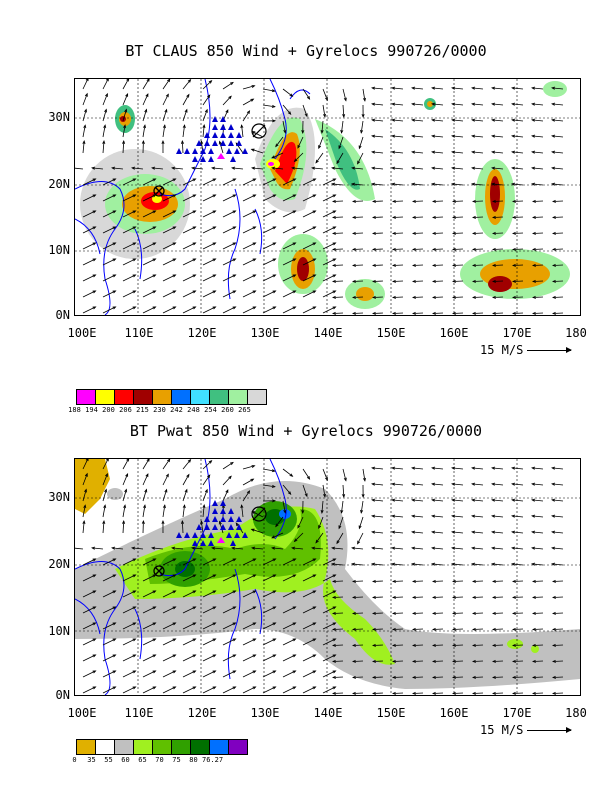 The image size is (612, 792). Describe the element at coordinates (159, 760) in the screenshot. I see `legend-label: 70` at that location.